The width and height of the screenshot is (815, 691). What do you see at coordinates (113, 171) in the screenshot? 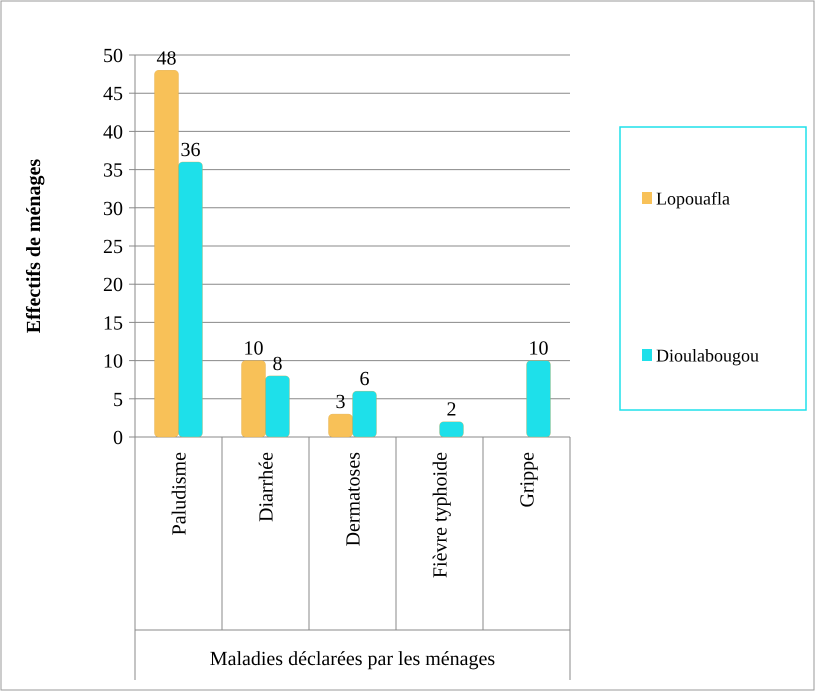
I see `y-tick-label: 35` at bounding box center [113, 171].